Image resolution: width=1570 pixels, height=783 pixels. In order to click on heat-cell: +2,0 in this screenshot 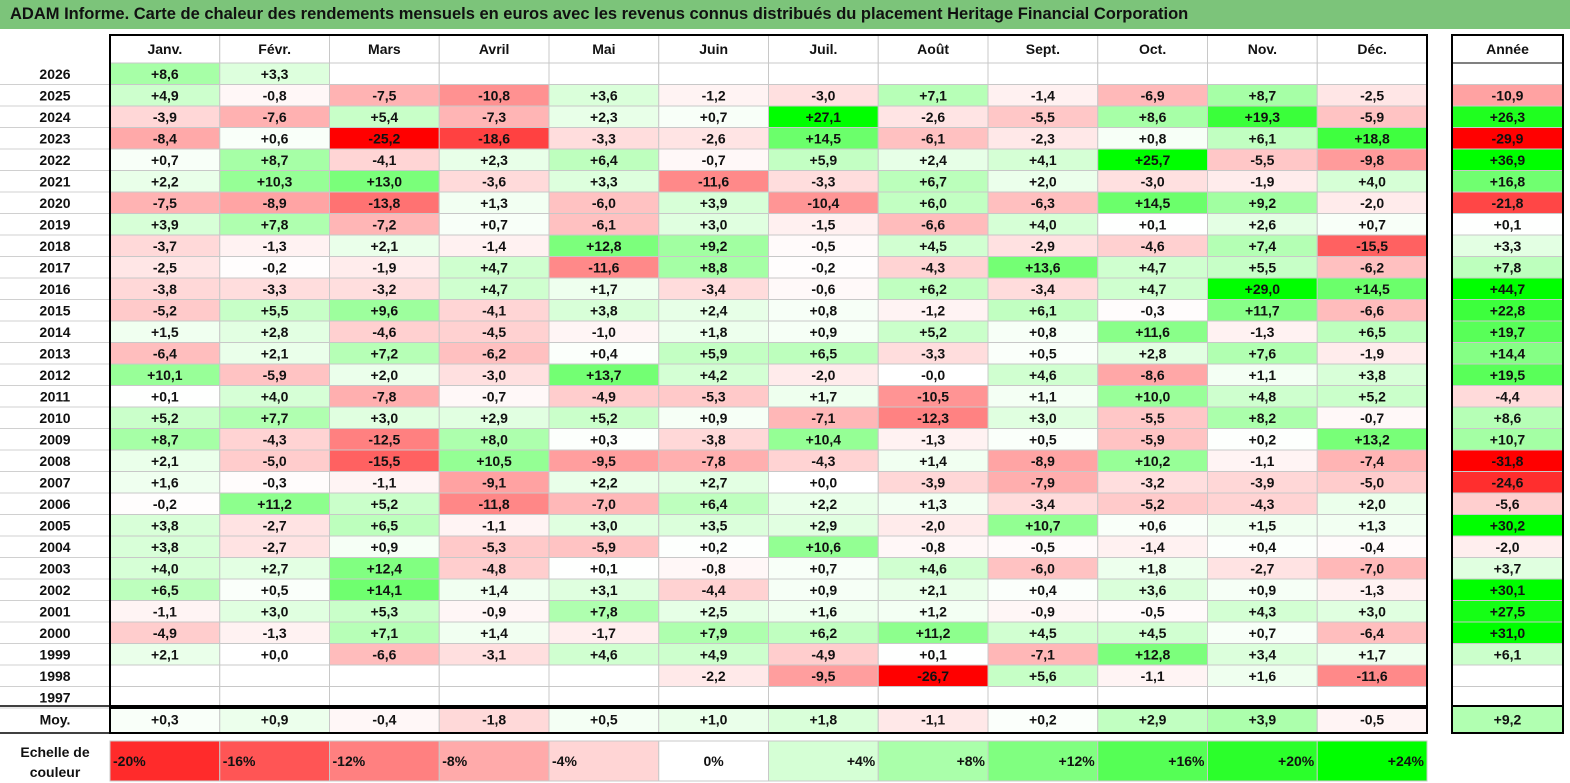, I will do `click(1043, 181)`.